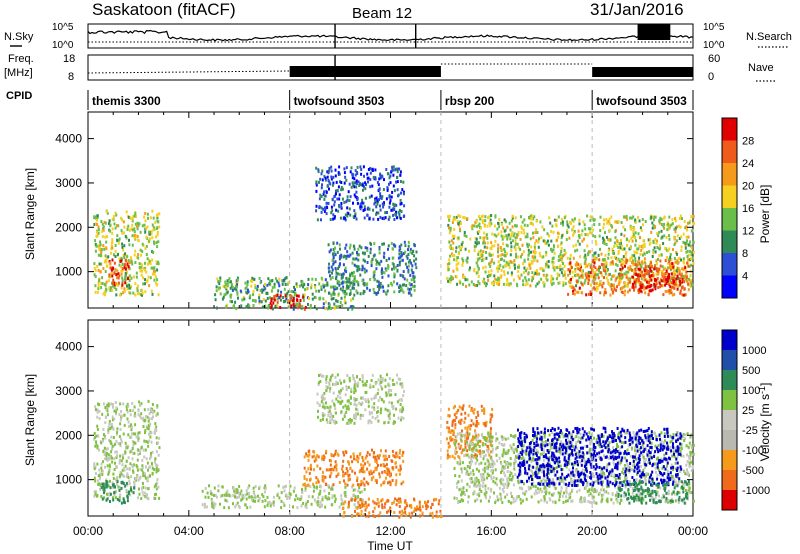 Image resolution: width=800 pixels, height=554 pixels. What do you see at coordinates (748, 164) in the screenshot?
I see `power-colorbar-tick: 24` at bounding box center [748, 164].